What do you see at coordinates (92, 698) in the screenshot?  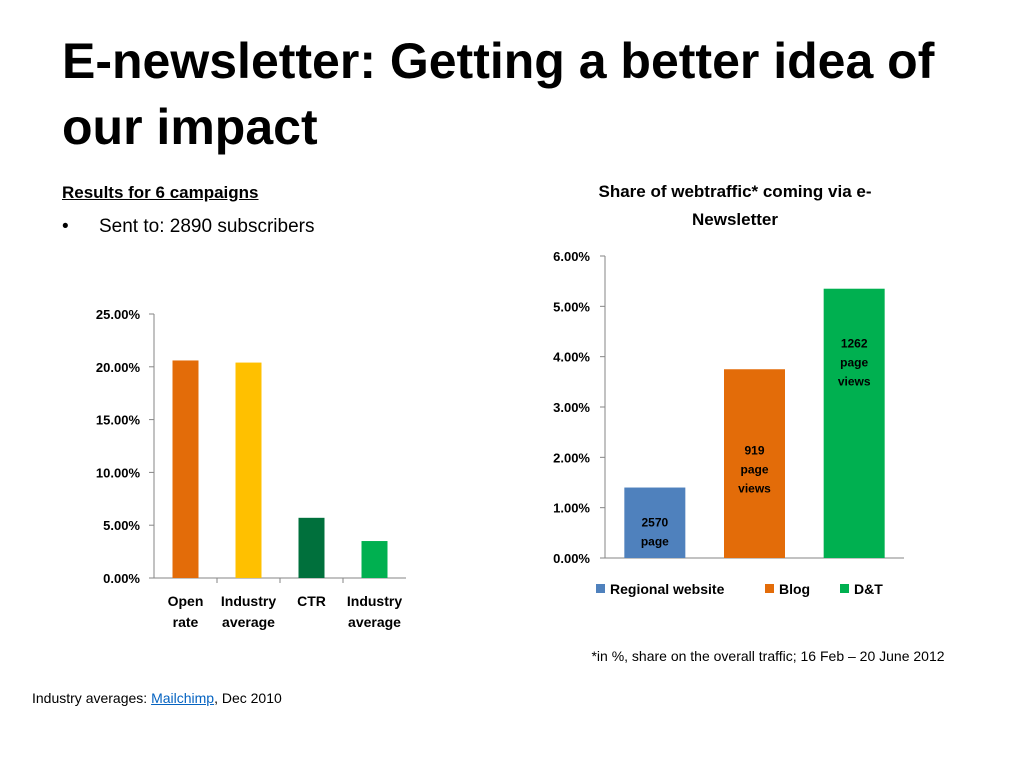 I see `source-prefix: Industry averages:` at bounding box center [92, 698].